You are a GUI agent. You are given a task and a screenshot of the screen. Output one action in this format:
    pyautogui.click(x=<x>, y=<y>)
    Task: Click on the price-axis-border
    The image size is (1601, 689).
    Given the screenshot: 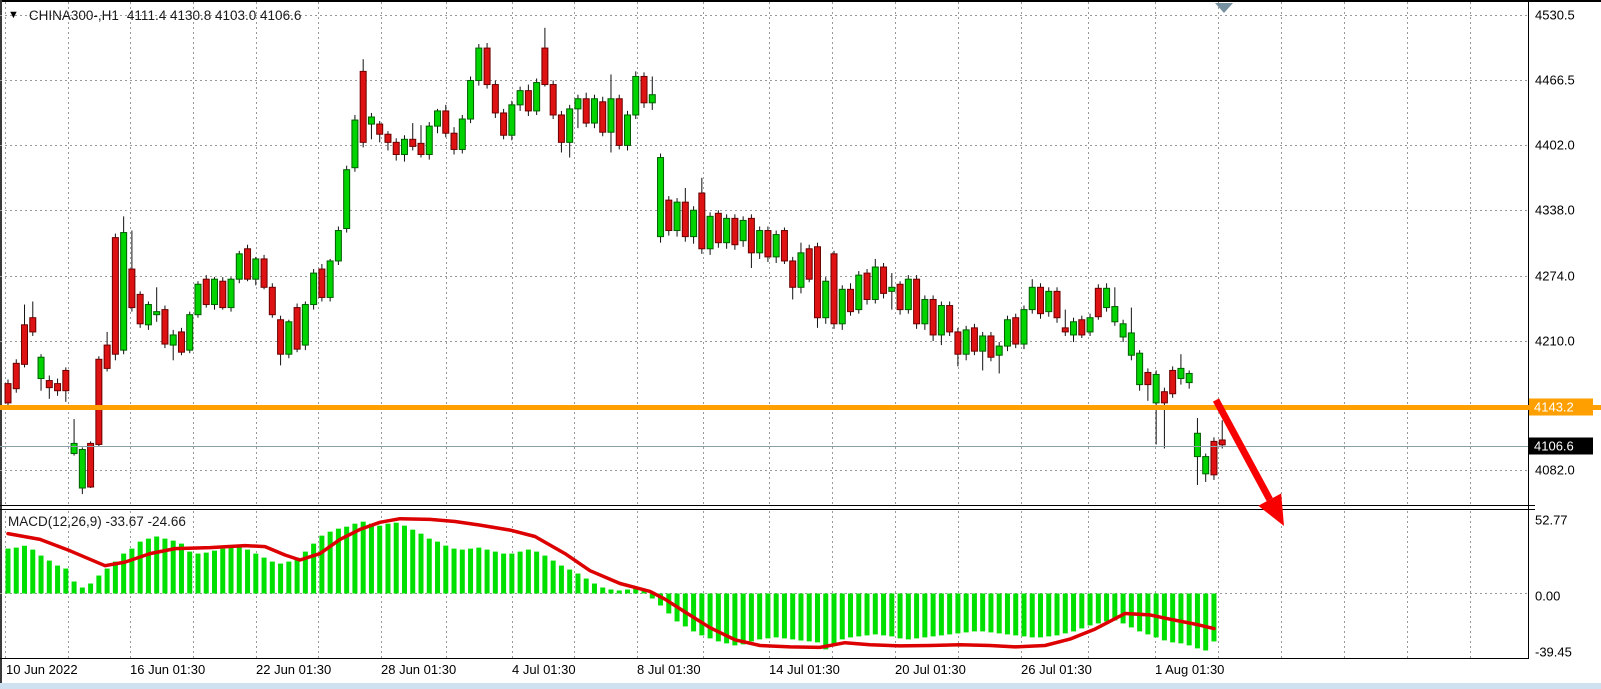 What is the action you would take?
    pyautogui.click(x=1528, y=330)
    